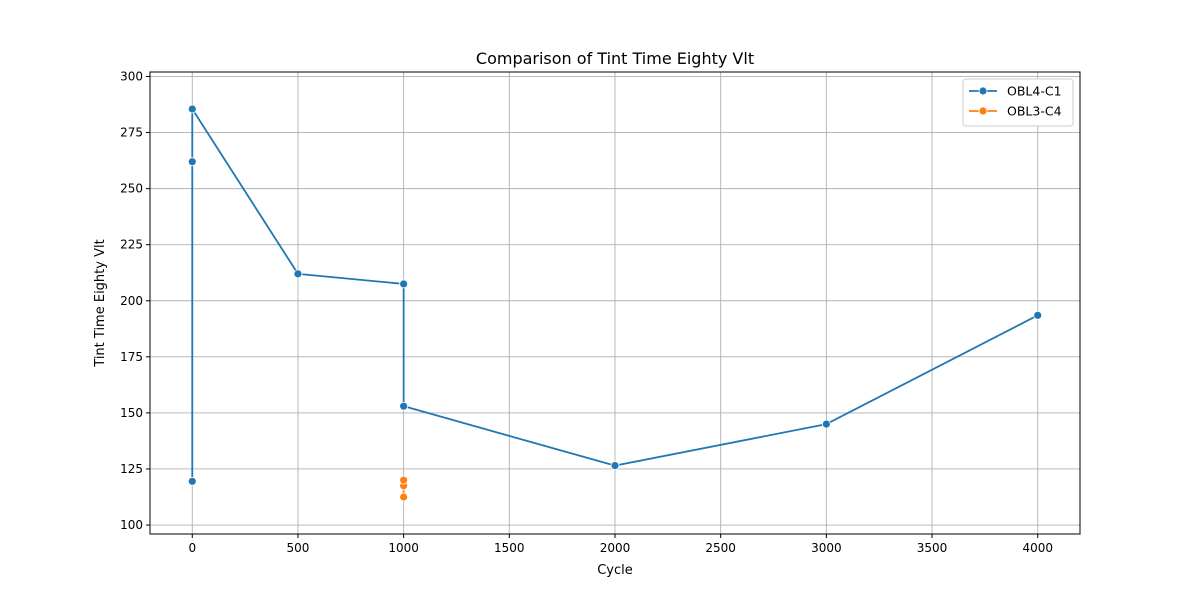 This screenshot has width=1200, height=600. What do you see at coordinates (131, 525) in the screenshot?
I see `y-tick-label: 100` at bounding box center [131, 525].